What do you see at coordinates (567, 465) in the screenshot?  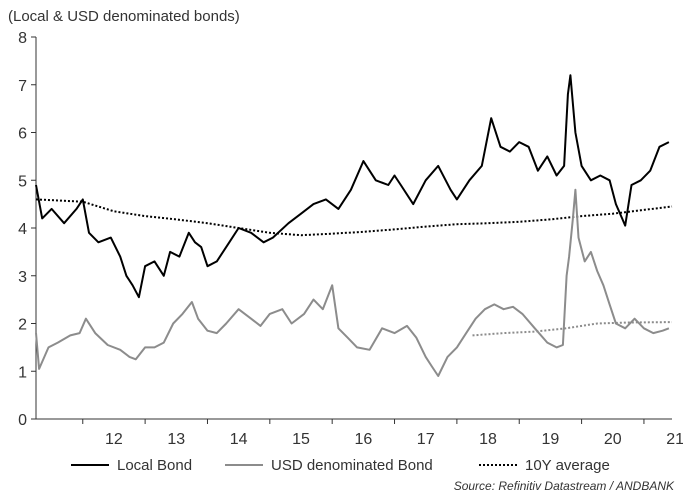 I see `legend-label: 10Y average` at bounding box center [567, 465].